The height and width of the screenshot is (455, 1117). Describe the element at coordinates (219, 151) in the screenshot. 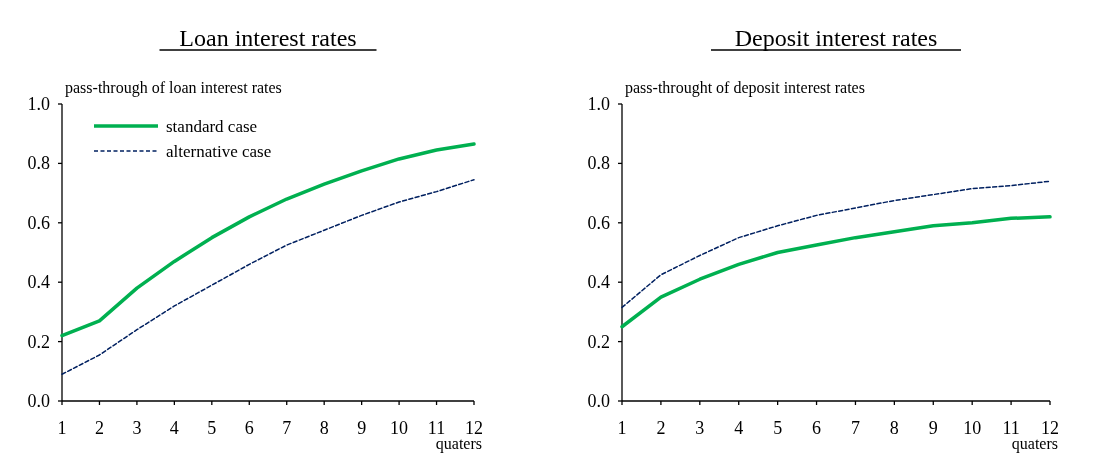

I see `legend-label: alternative case` at that location.